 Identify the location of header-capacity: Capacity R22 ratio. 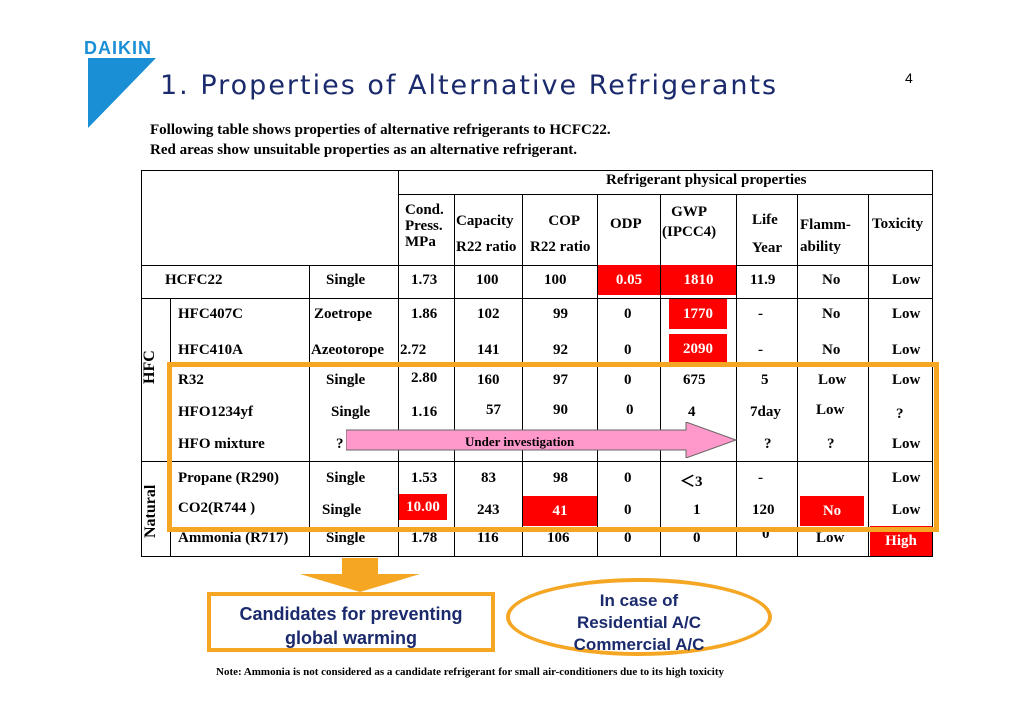
(486, 234).